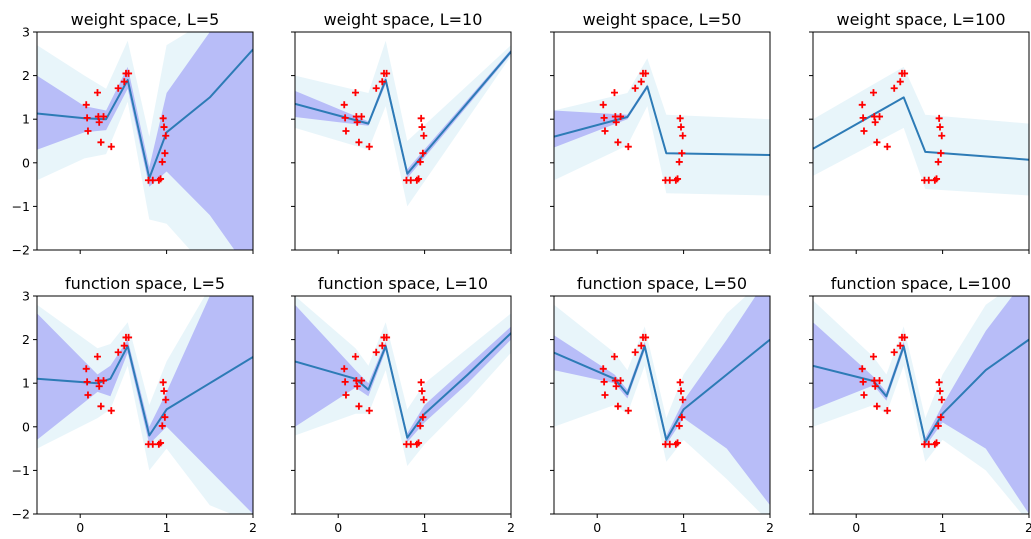 Image resolution: width=1031 pixels, height=539 pixels. I want to click on subplot-5: −2 −1 0 1 2 3 0 1 2 function space, L=5, so click(134, 404).